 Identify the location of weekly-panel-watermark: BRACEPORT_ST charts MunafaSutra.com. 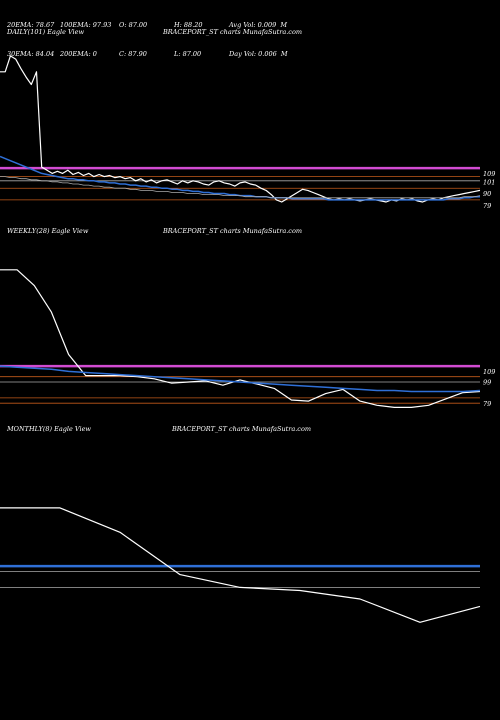
(233, 231).